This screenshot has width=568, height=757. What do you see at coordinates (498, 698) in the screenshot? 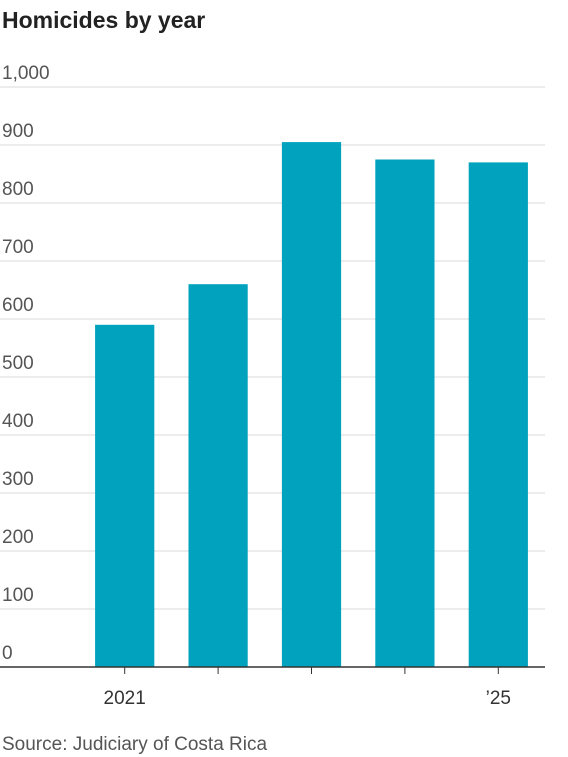
I see `x-tick-label: ’25` at bounding box center [498, 698].